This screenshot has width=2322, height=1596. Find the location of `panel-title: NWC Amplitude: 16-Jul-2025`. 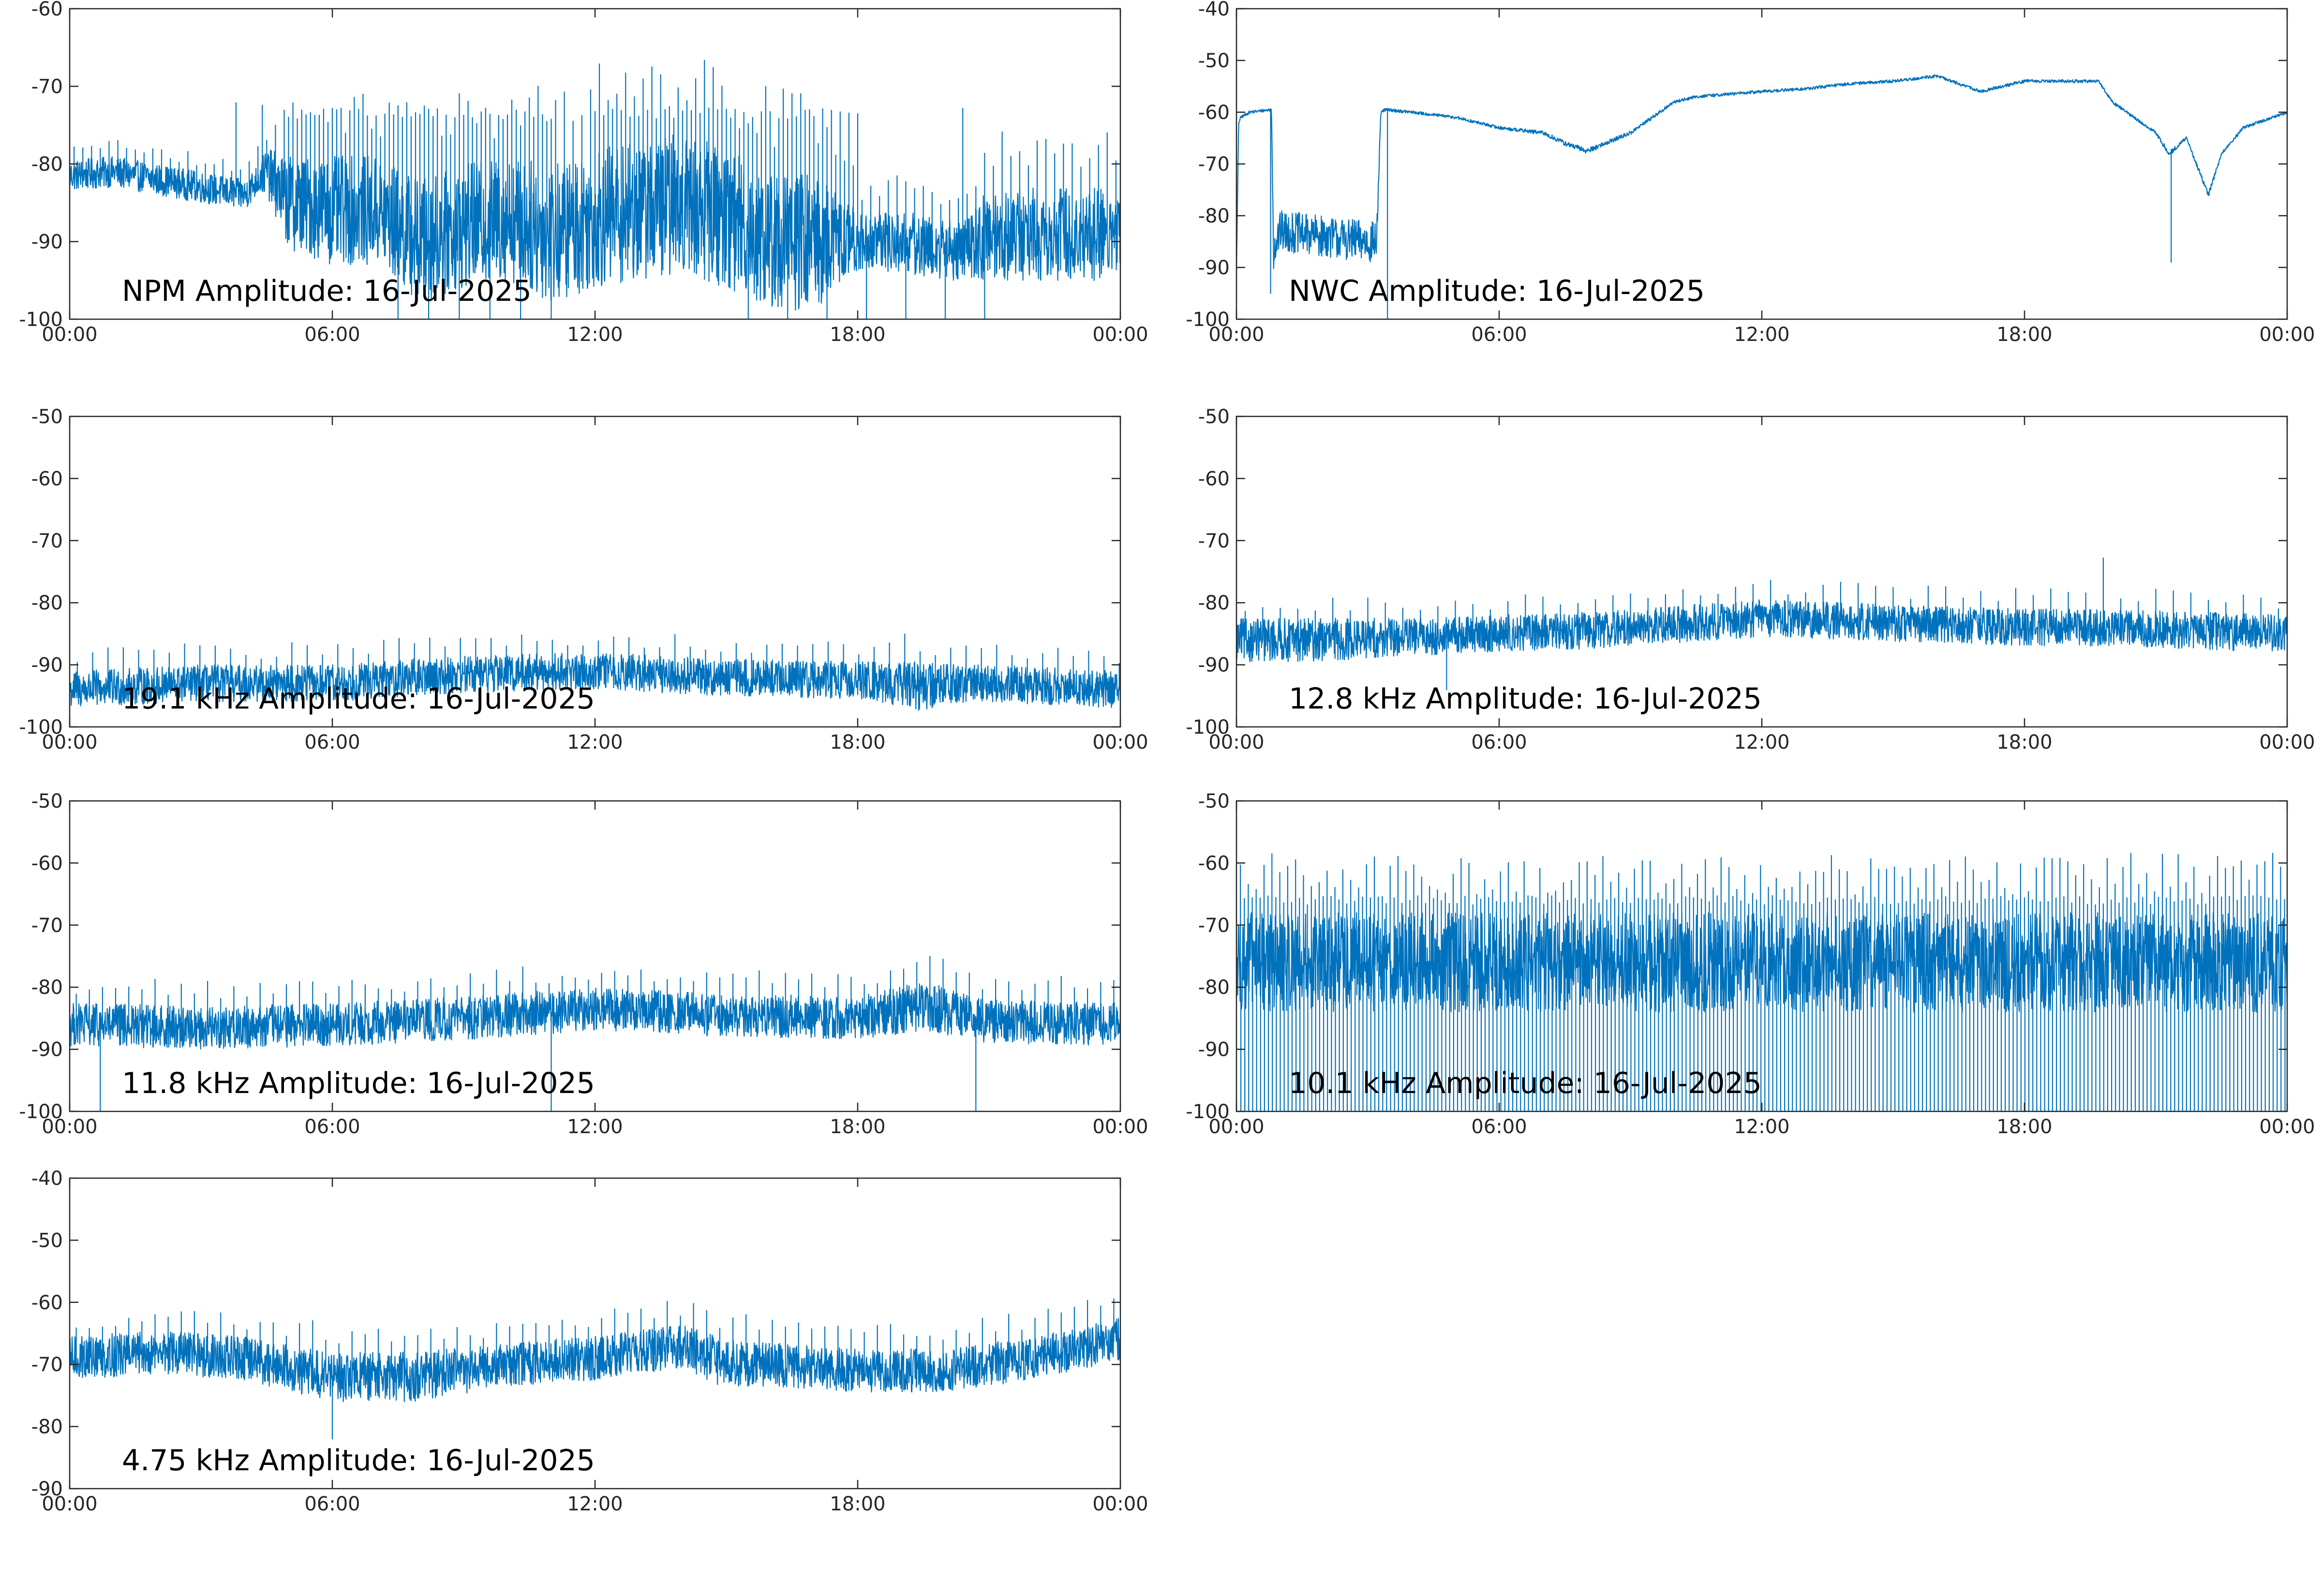

panel-title: NWC Amplitude: 16-Jul-2025 is located at coordinates (1497, 291).